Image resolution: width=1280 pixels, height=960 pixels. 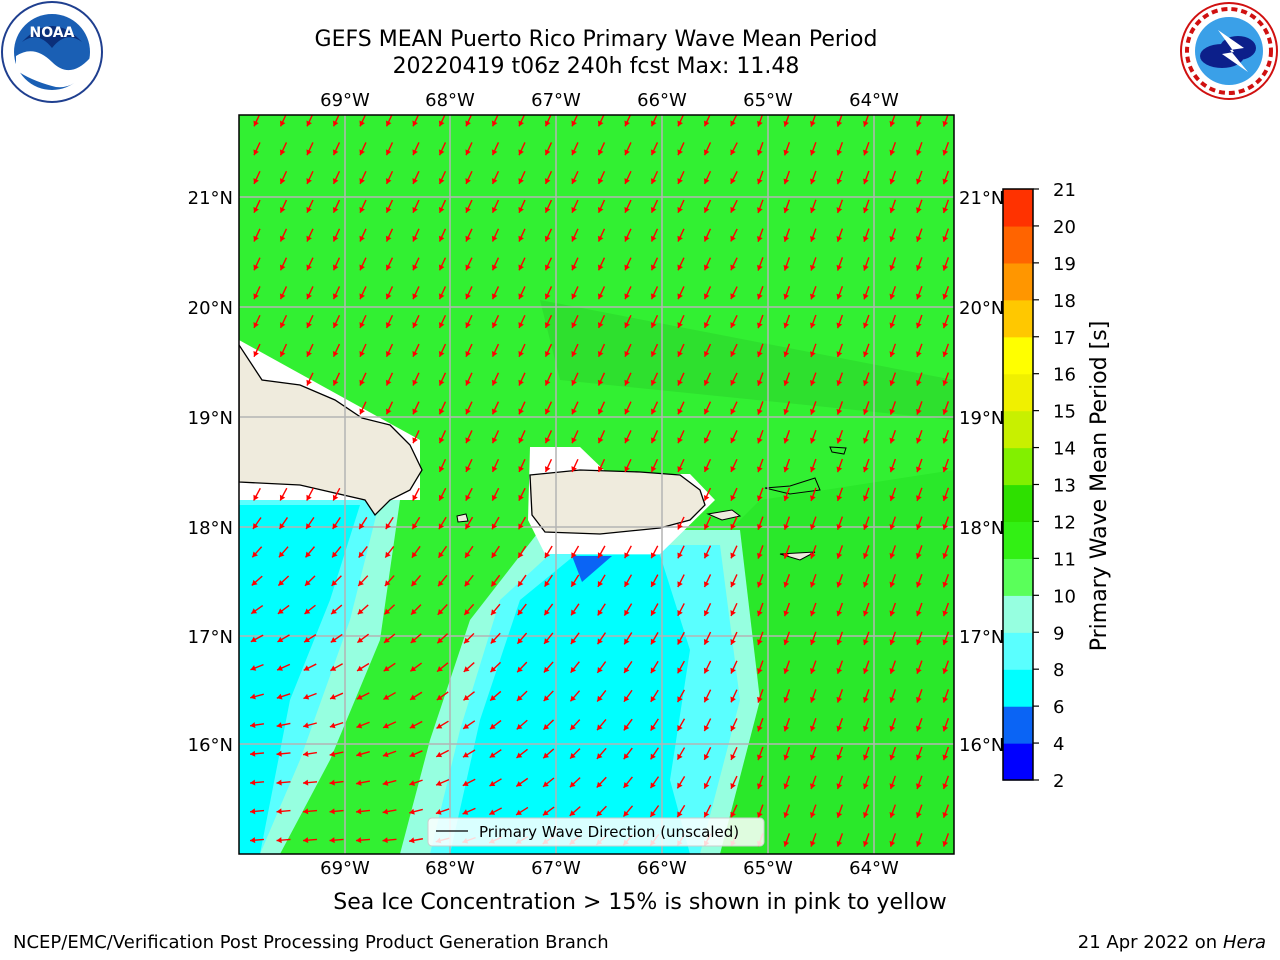 I want to click on land-virgin-islands, so click(x=792, y=486).